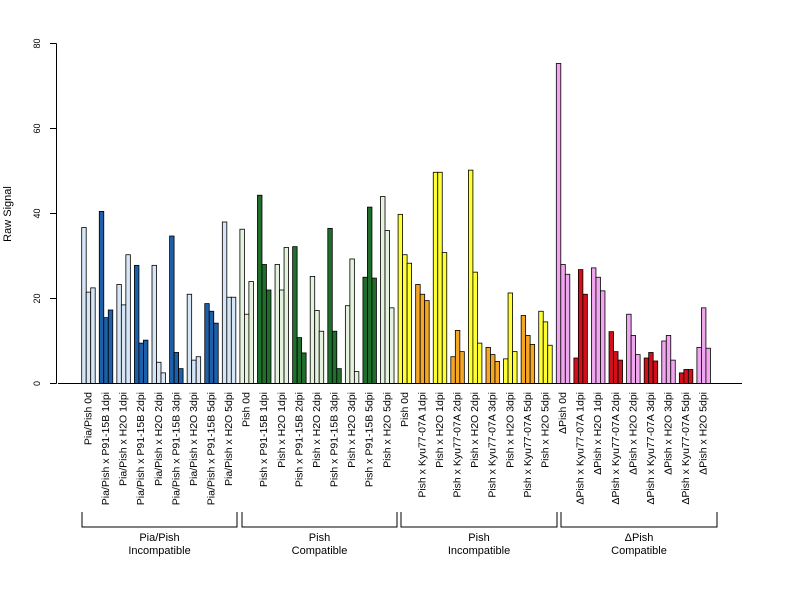  Describe the element at coordinates (633, 433) in the screenshot. I see `x-tick-label: ΔPish x H2O 2dpi` at that location.